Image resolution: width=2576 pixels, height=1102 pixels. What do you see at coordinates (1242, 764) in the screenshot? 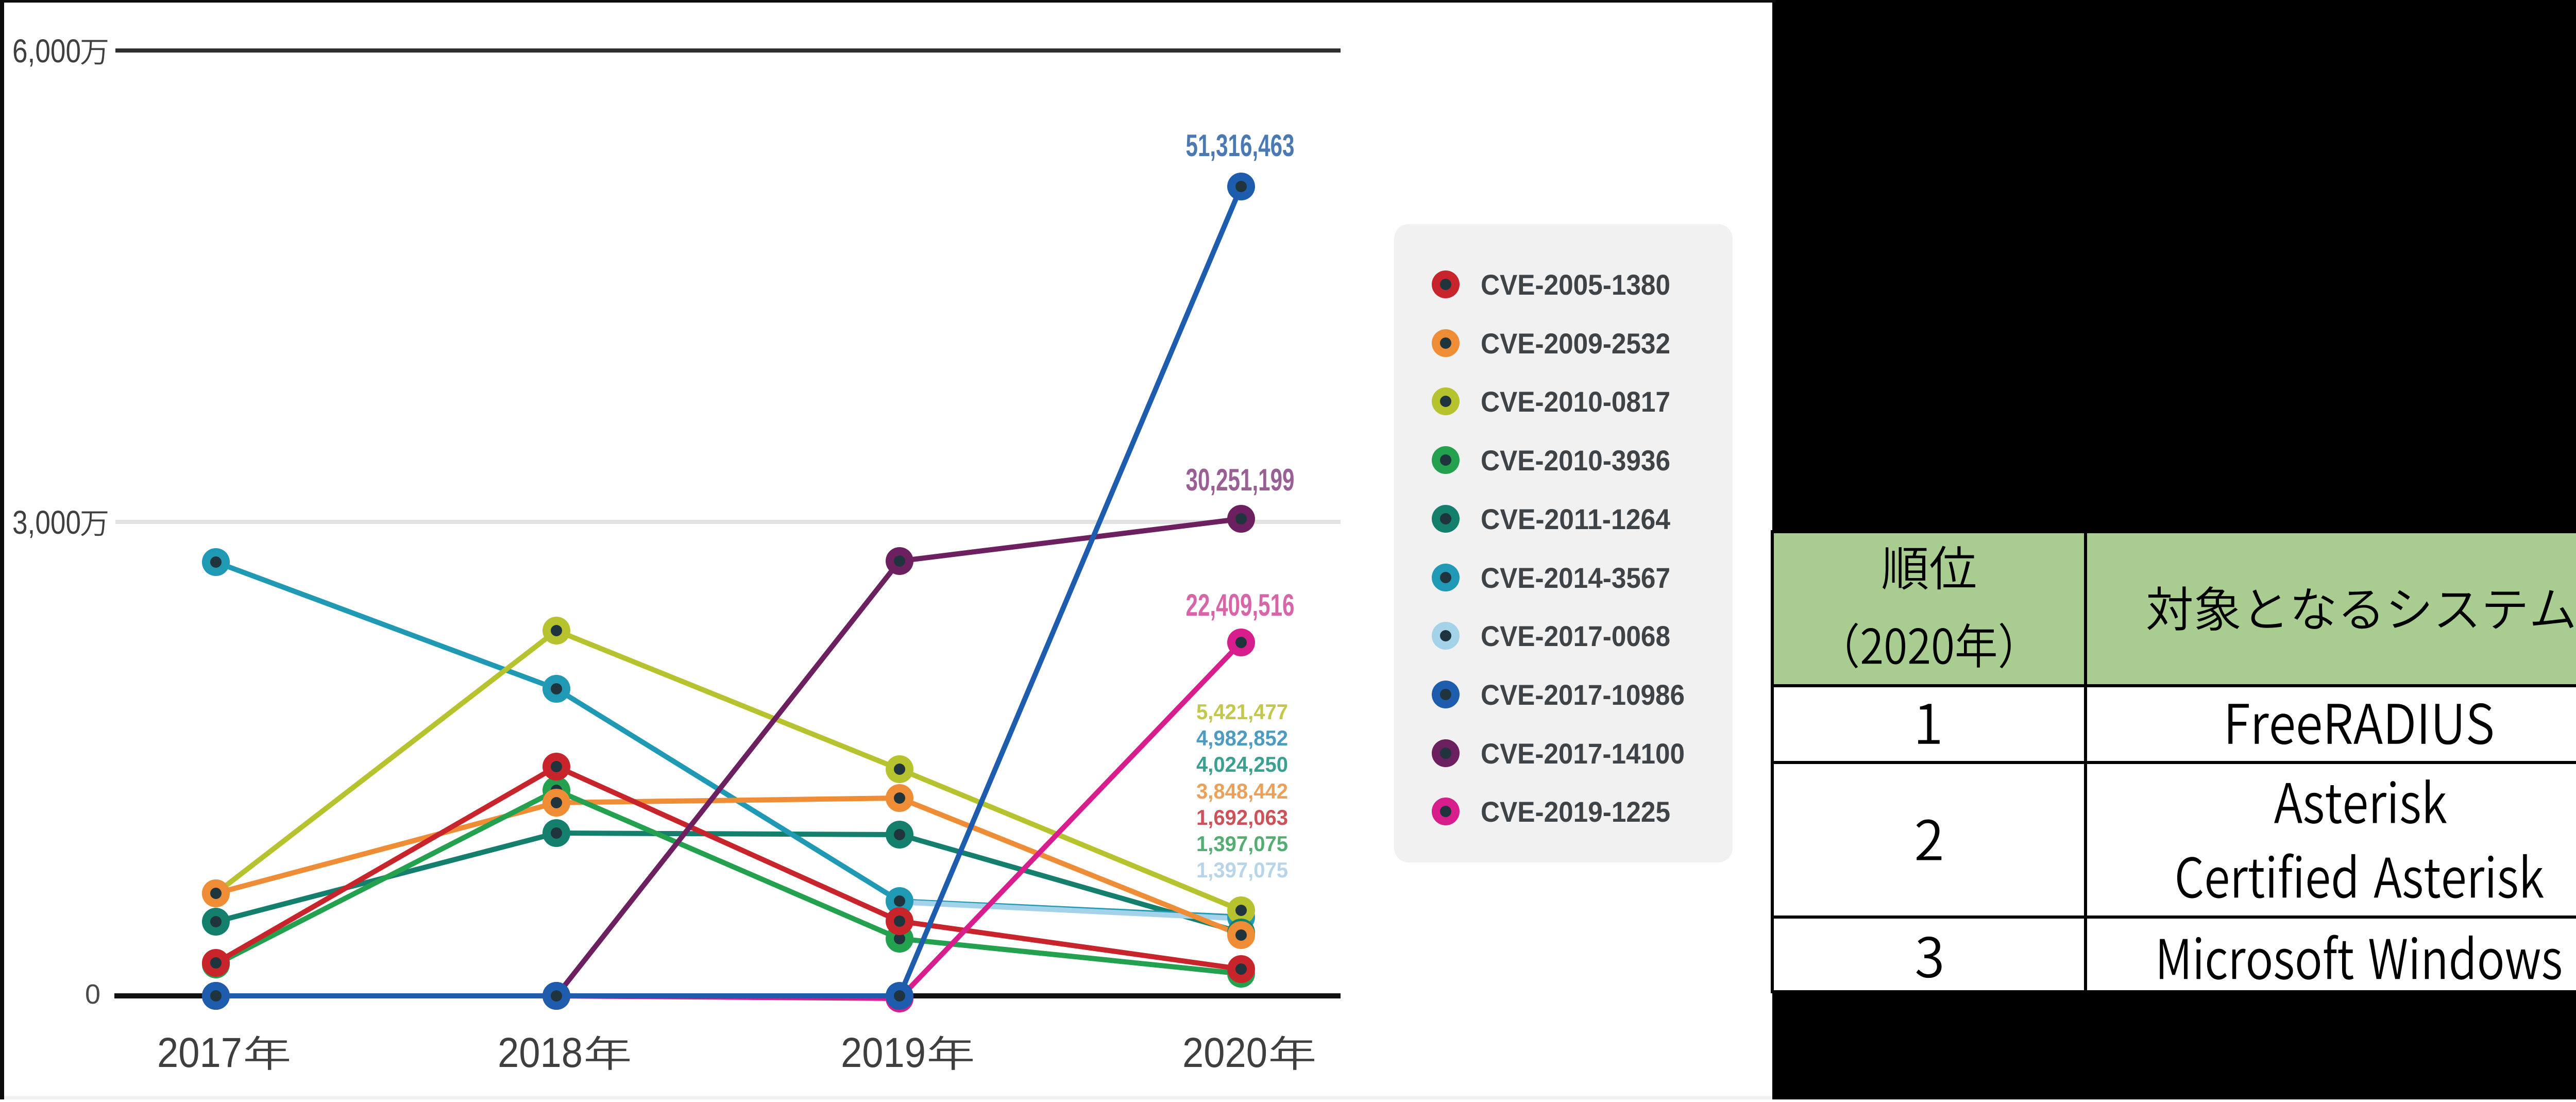
I see `svg-text: 4,024,250` at bounding box center [1242, 764].